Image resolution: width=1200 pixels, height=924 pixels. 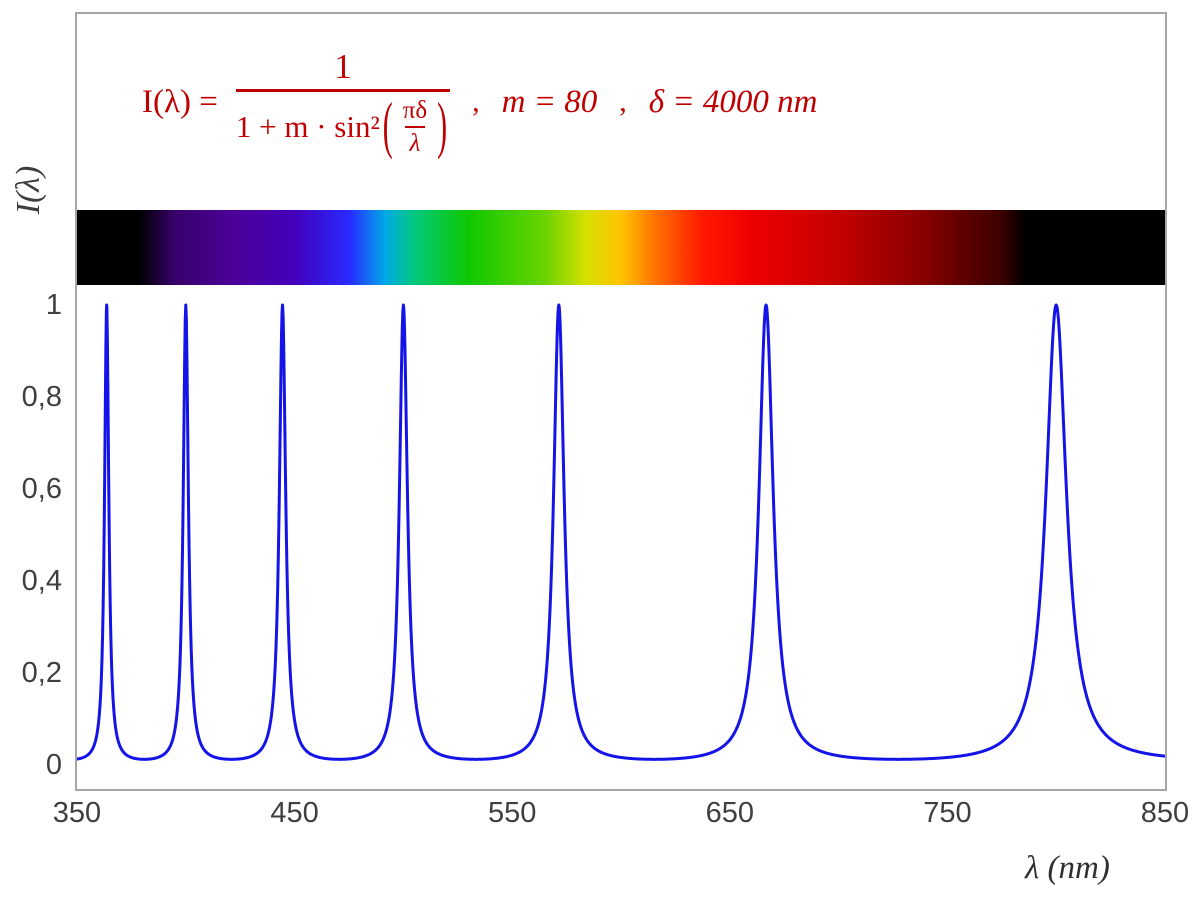 I want to click on formula-delta-equation: δ = 4000 nm, so click(x=733, y=101).